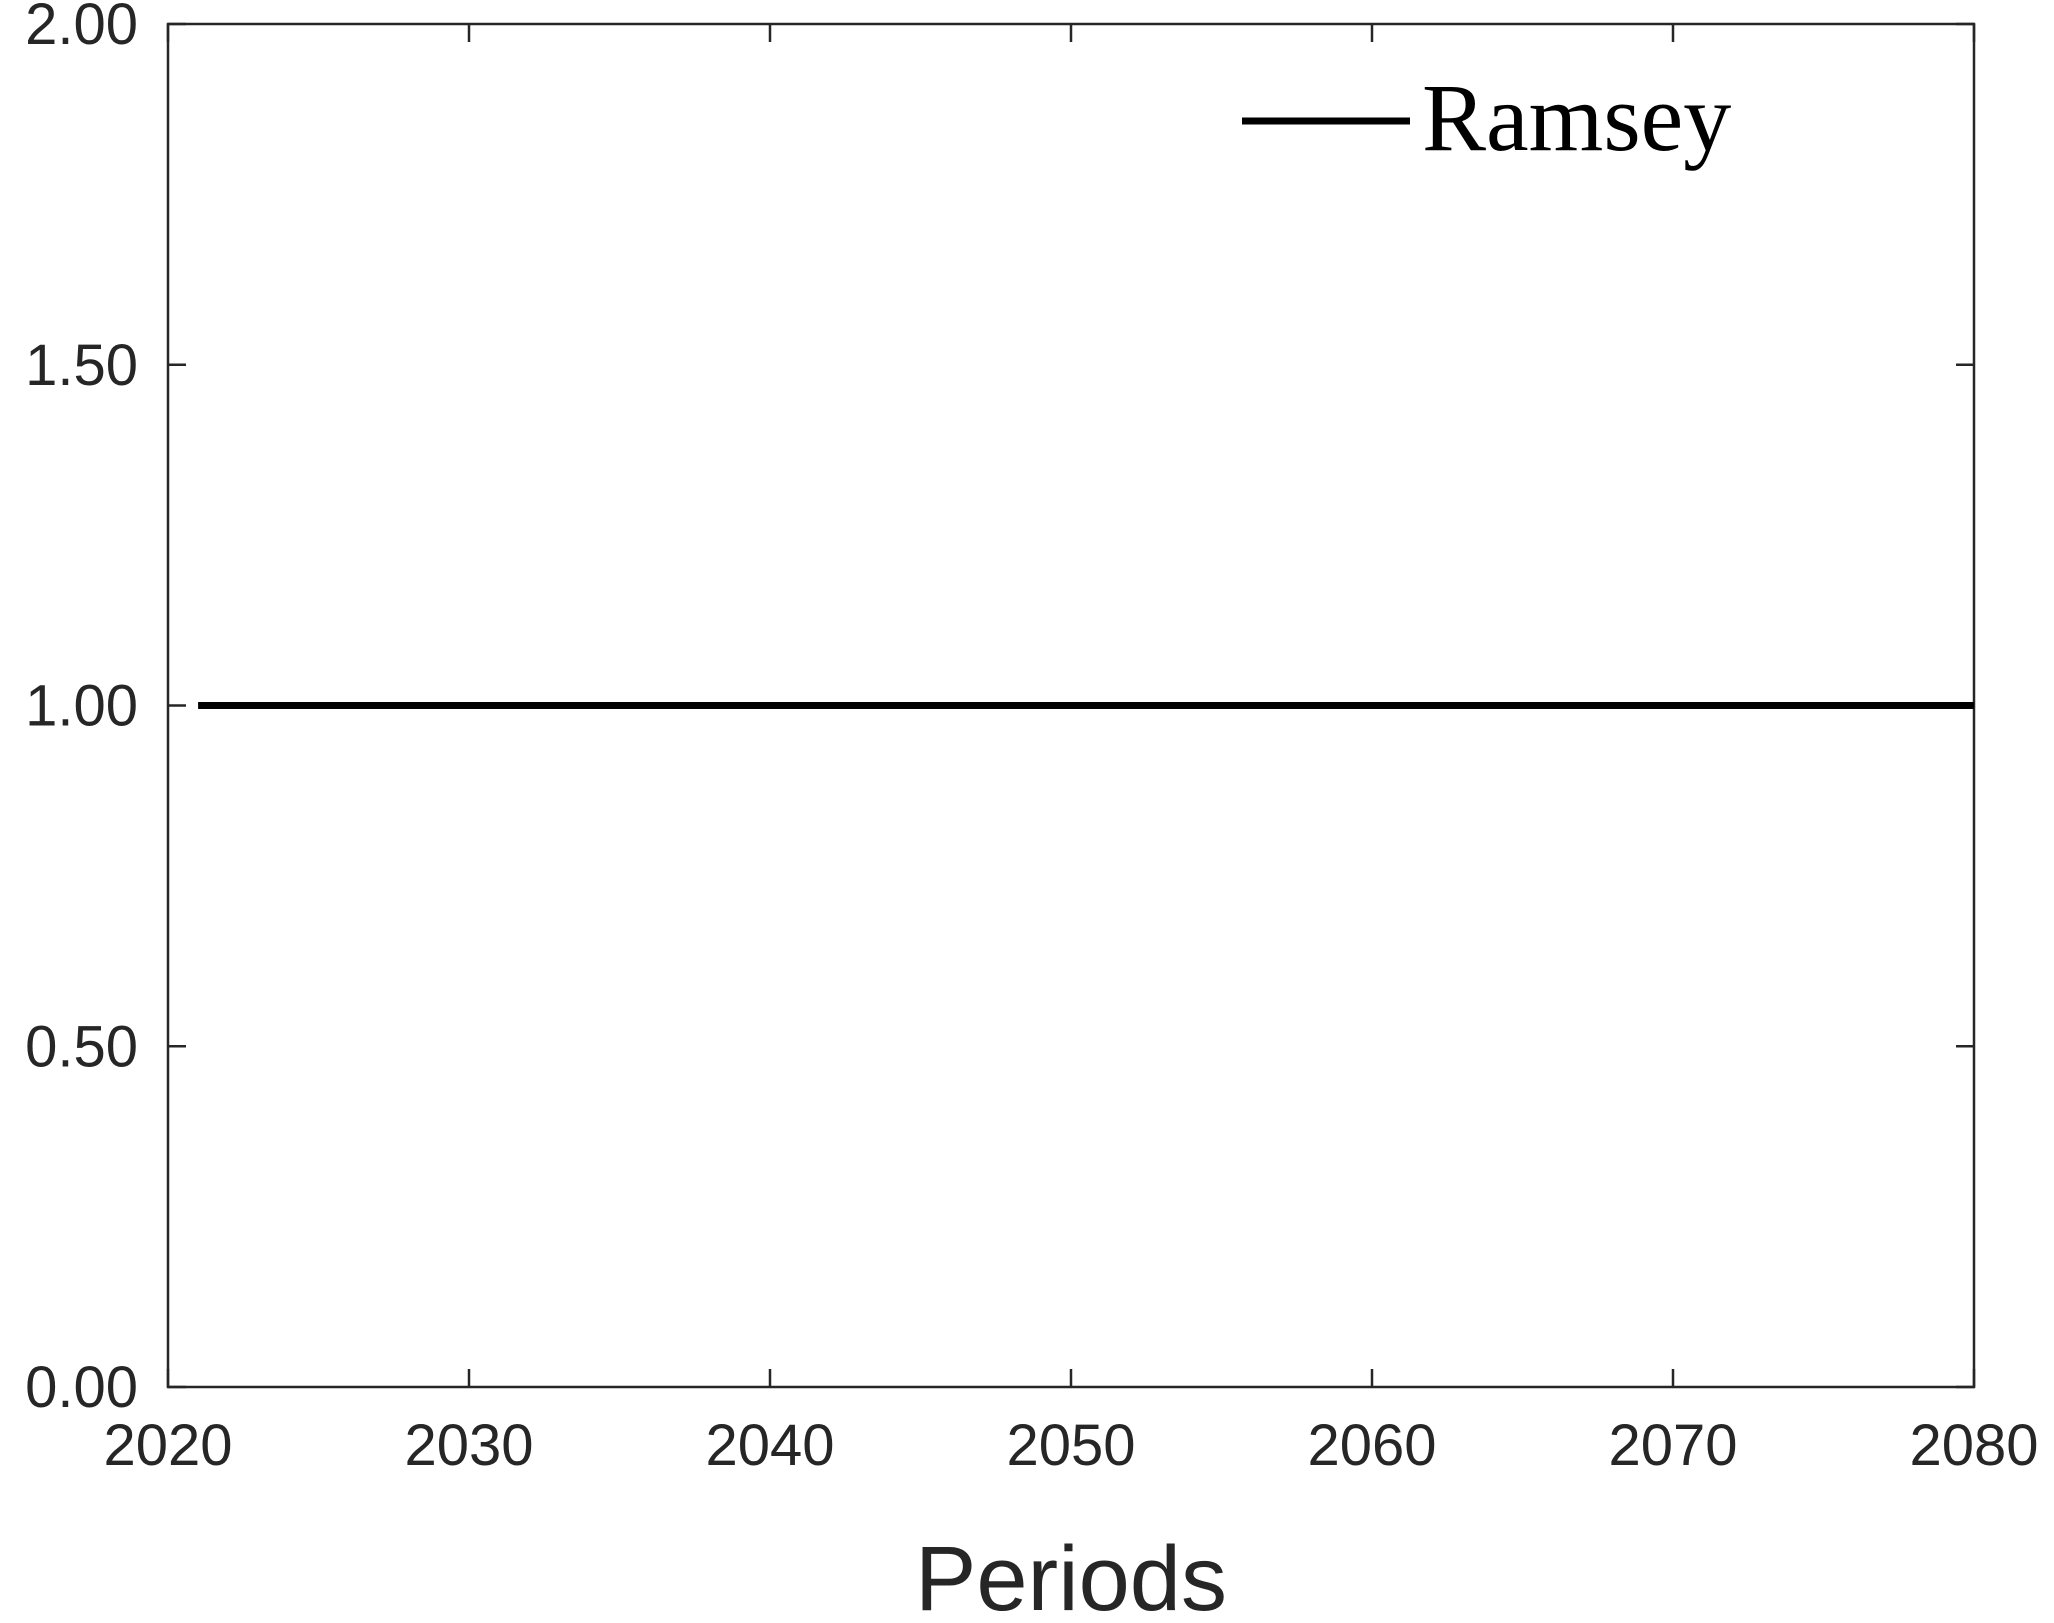  I want to click on legend-label-ramsey: Ramsey, so click(1576, 117).